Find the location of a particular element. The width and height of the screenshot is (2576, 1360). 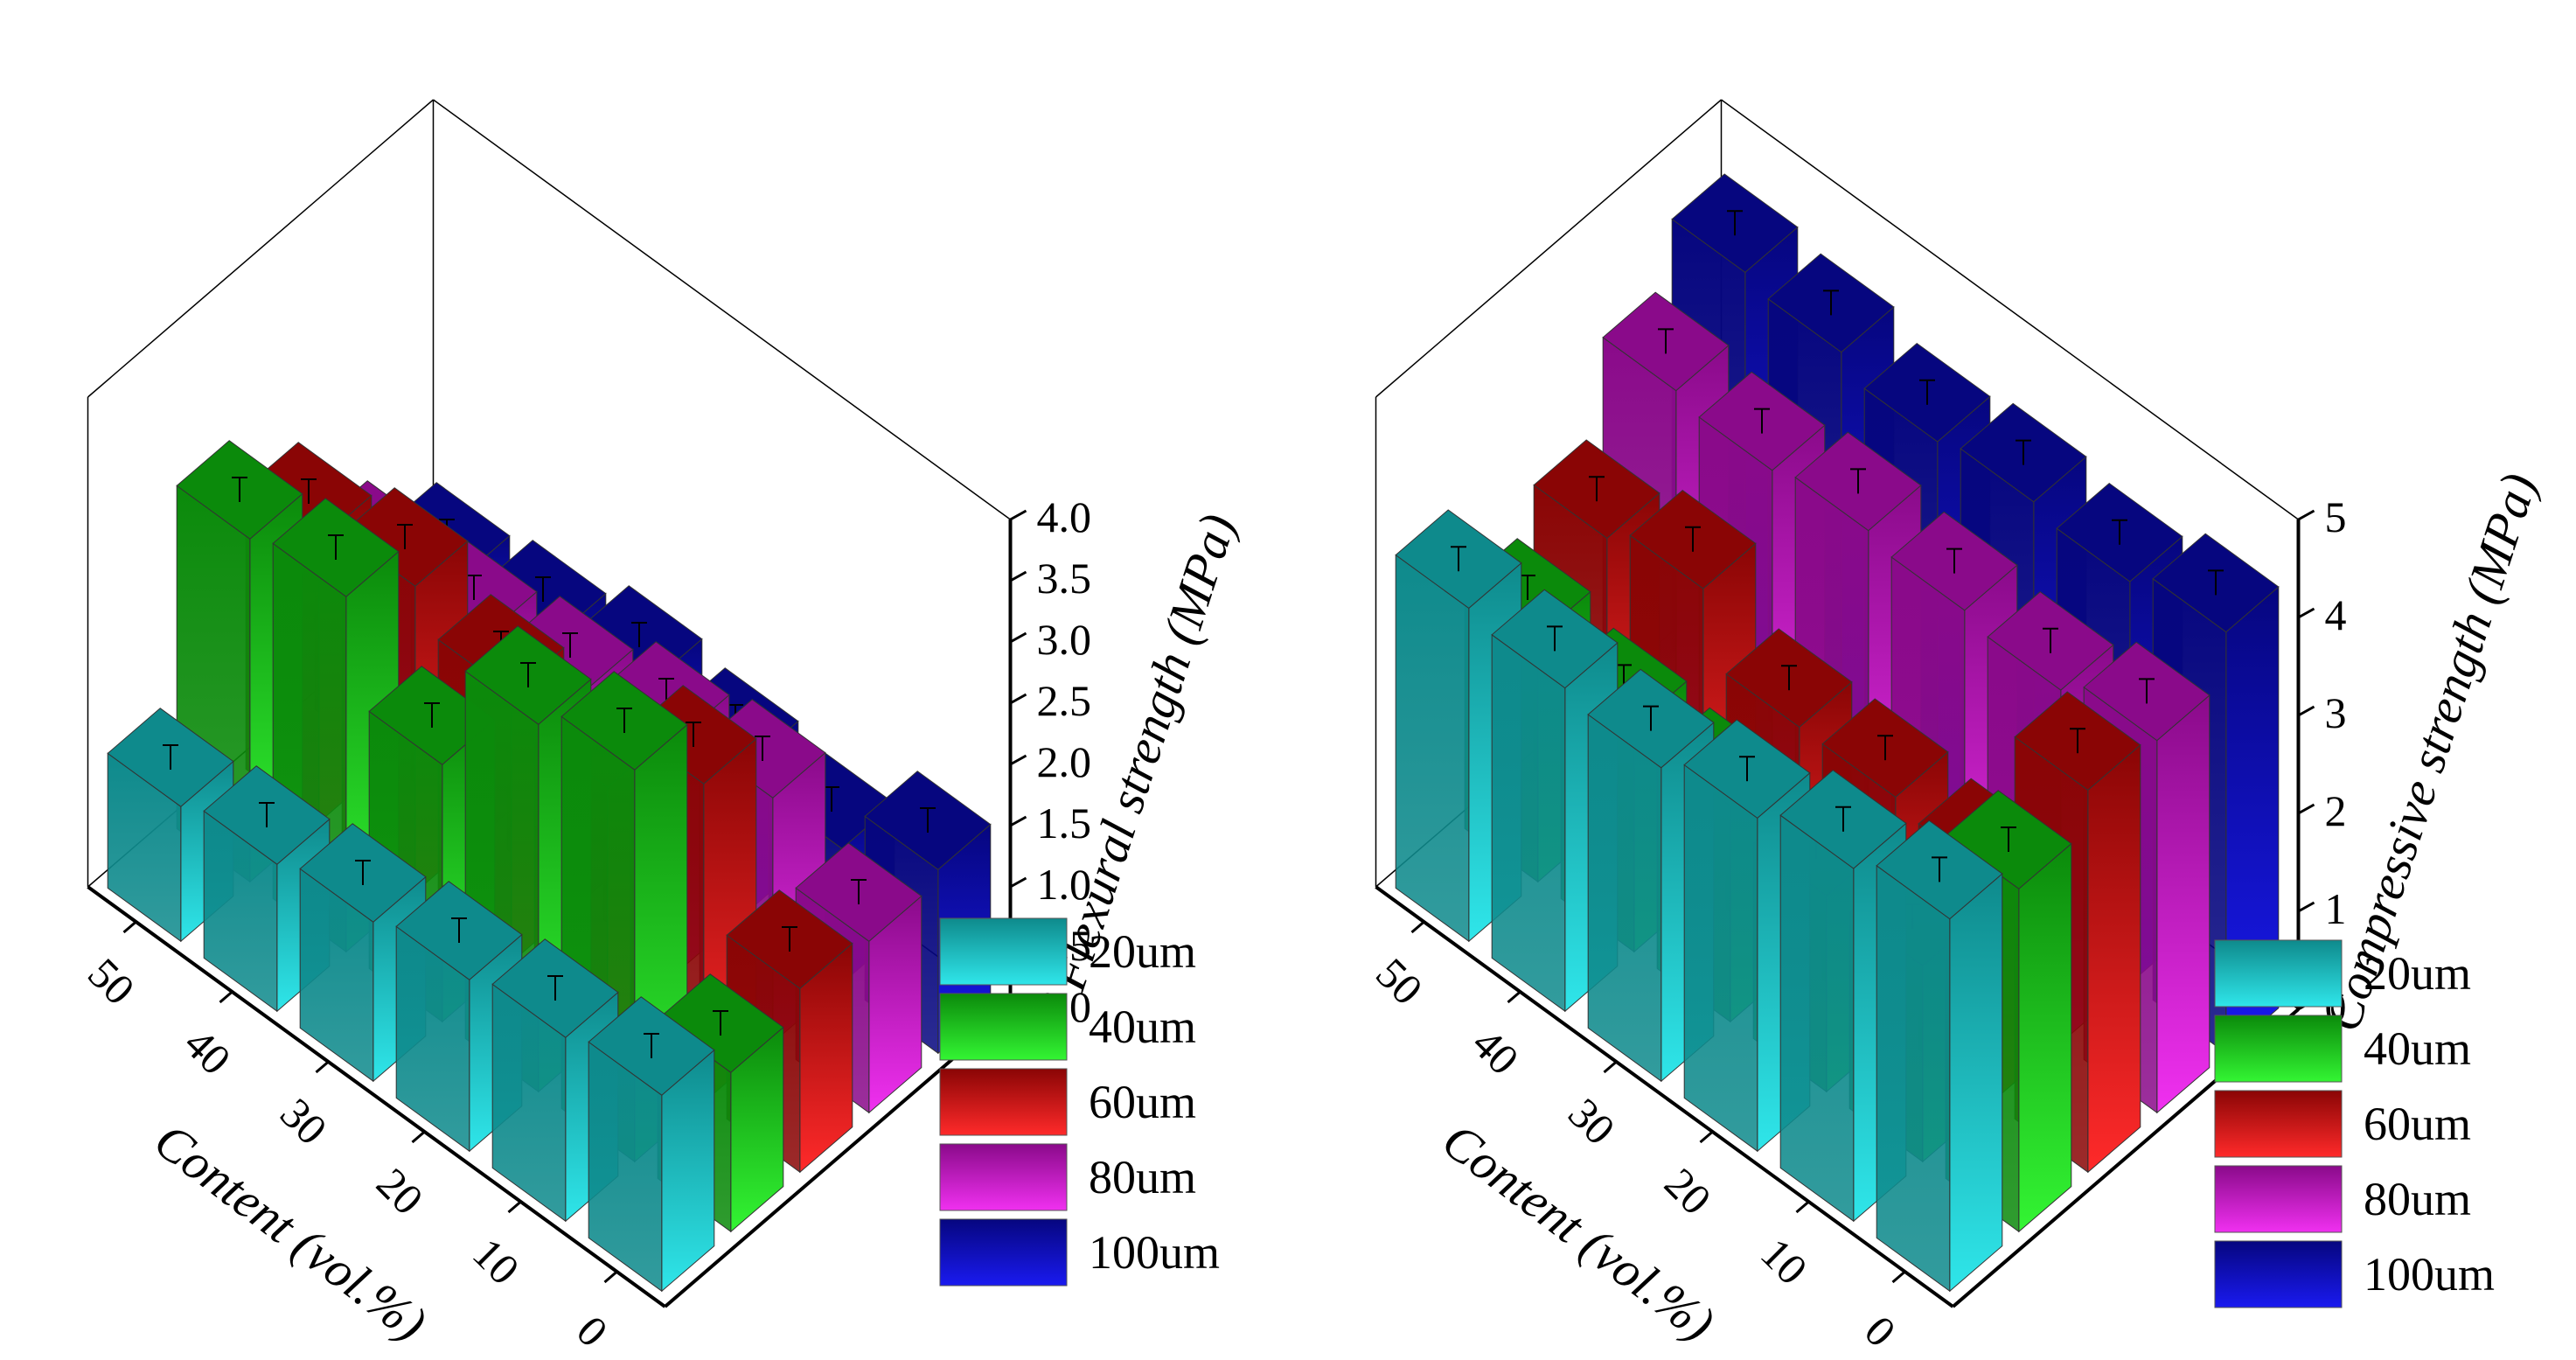

strength-tick-label: 1.0 is located at coordinates (1064, 884).